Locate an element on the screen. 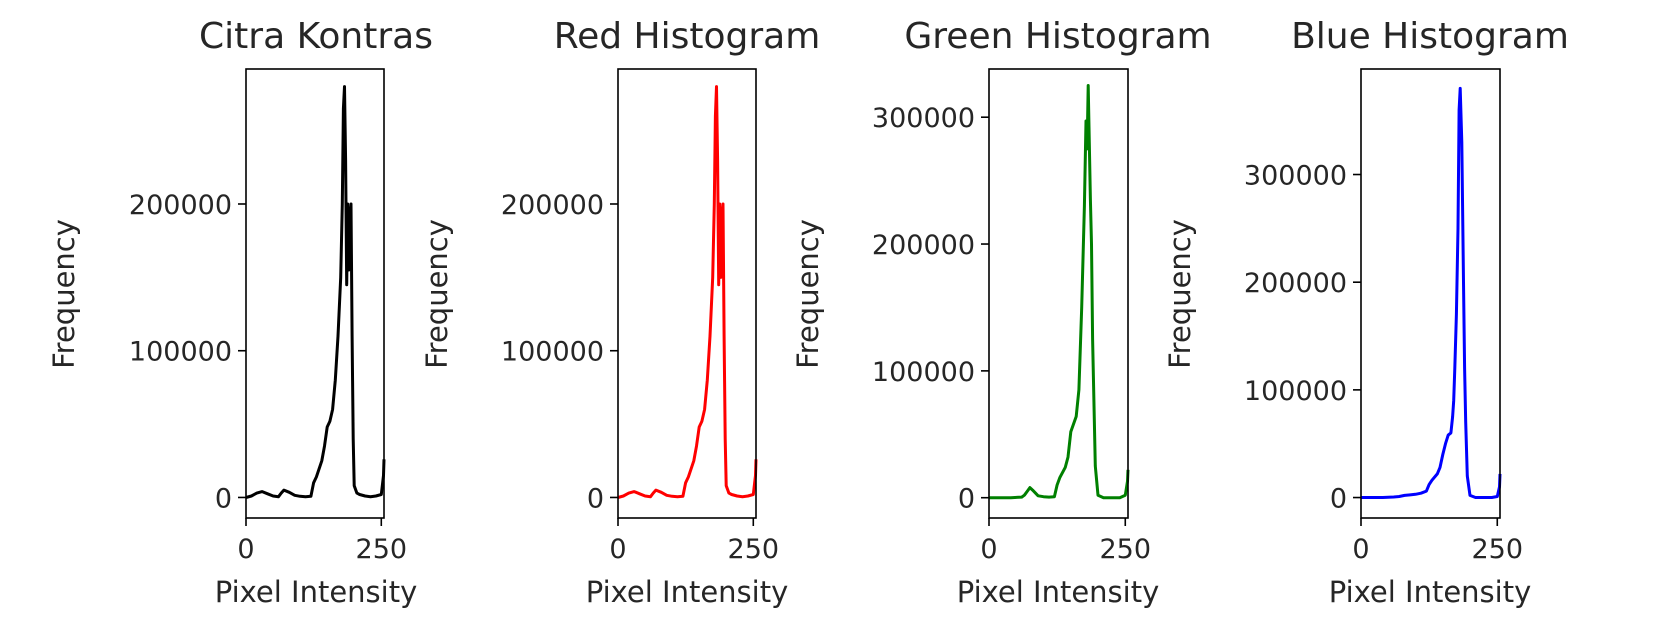 The width and height of the screenshot is (1666, 624). chart-title: Blue Histogram is located at coordinates (1430, 36).